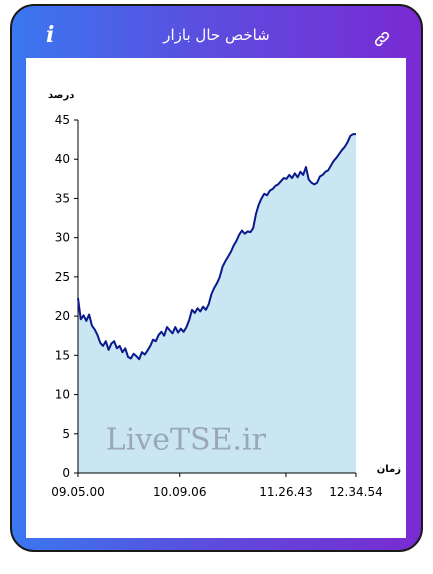  Describe the element at coordinates (62, 355) in the screenshot. I see `y-tick-label: 15` at that location.